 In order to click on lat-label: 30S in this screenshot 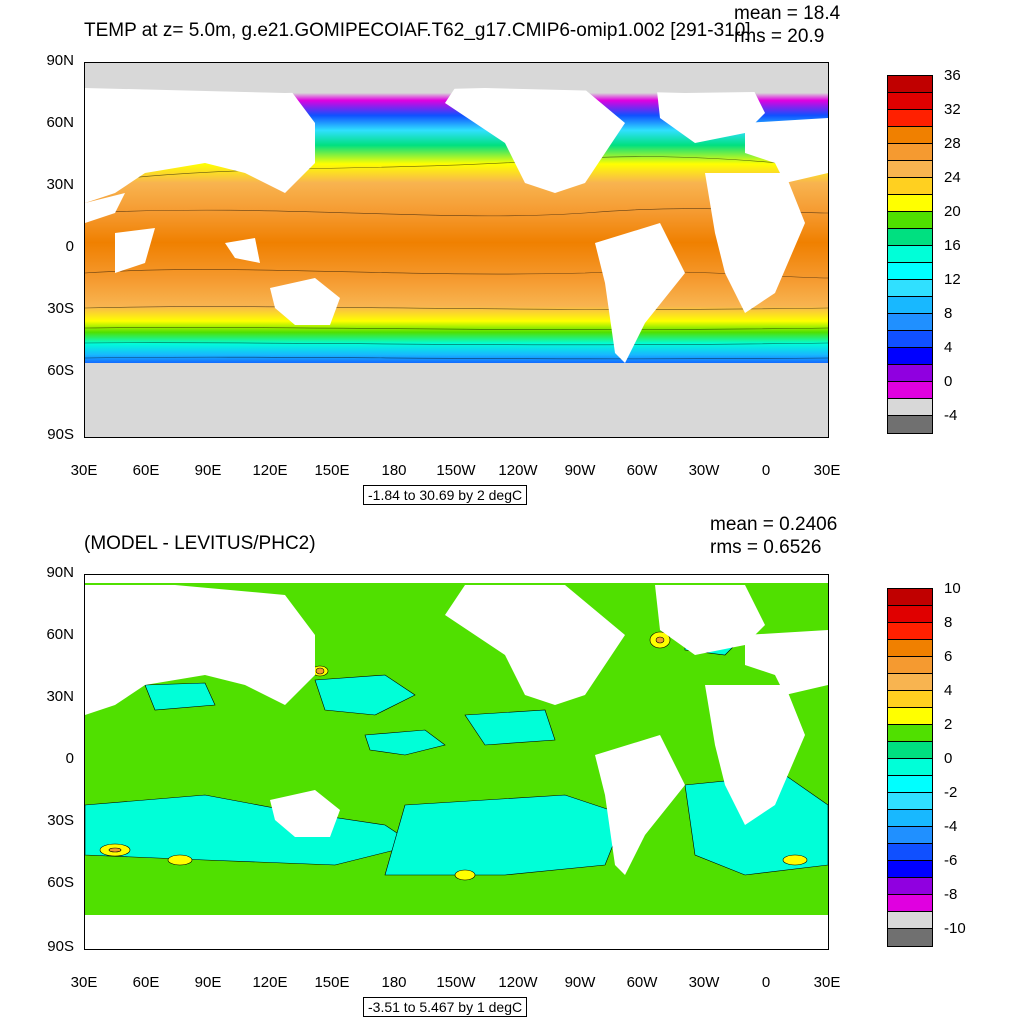, I will do `click(60, 820)`.